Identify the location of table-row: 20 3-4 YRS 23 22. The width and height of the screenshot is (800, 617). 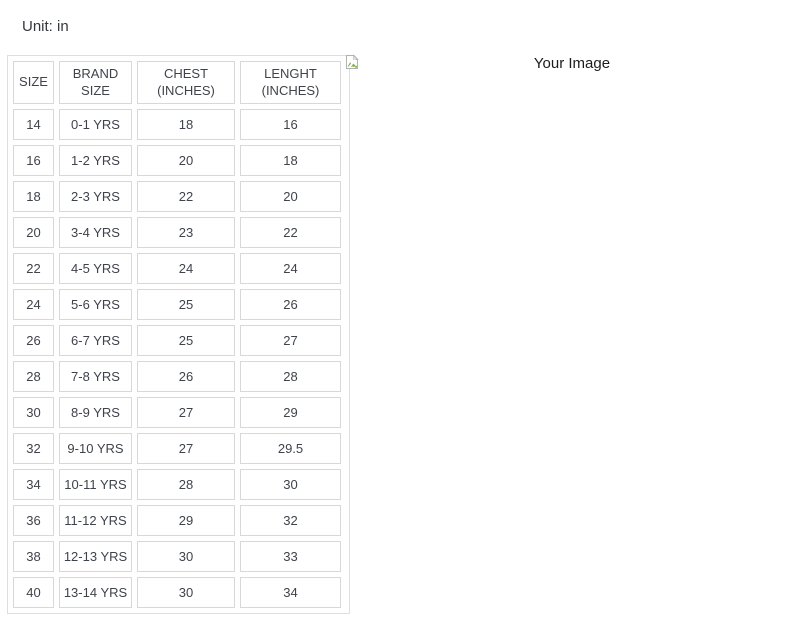
(177, 232).